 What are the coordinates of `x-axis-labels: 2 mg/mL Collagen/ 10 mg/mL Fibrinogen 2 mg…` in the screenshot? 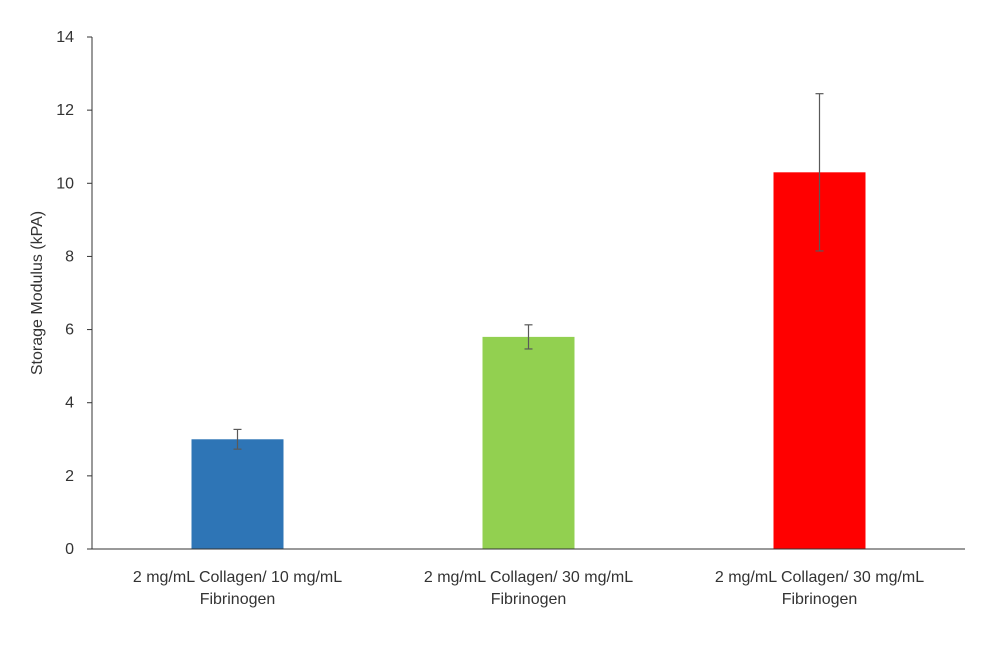 It's located at (528, 588).